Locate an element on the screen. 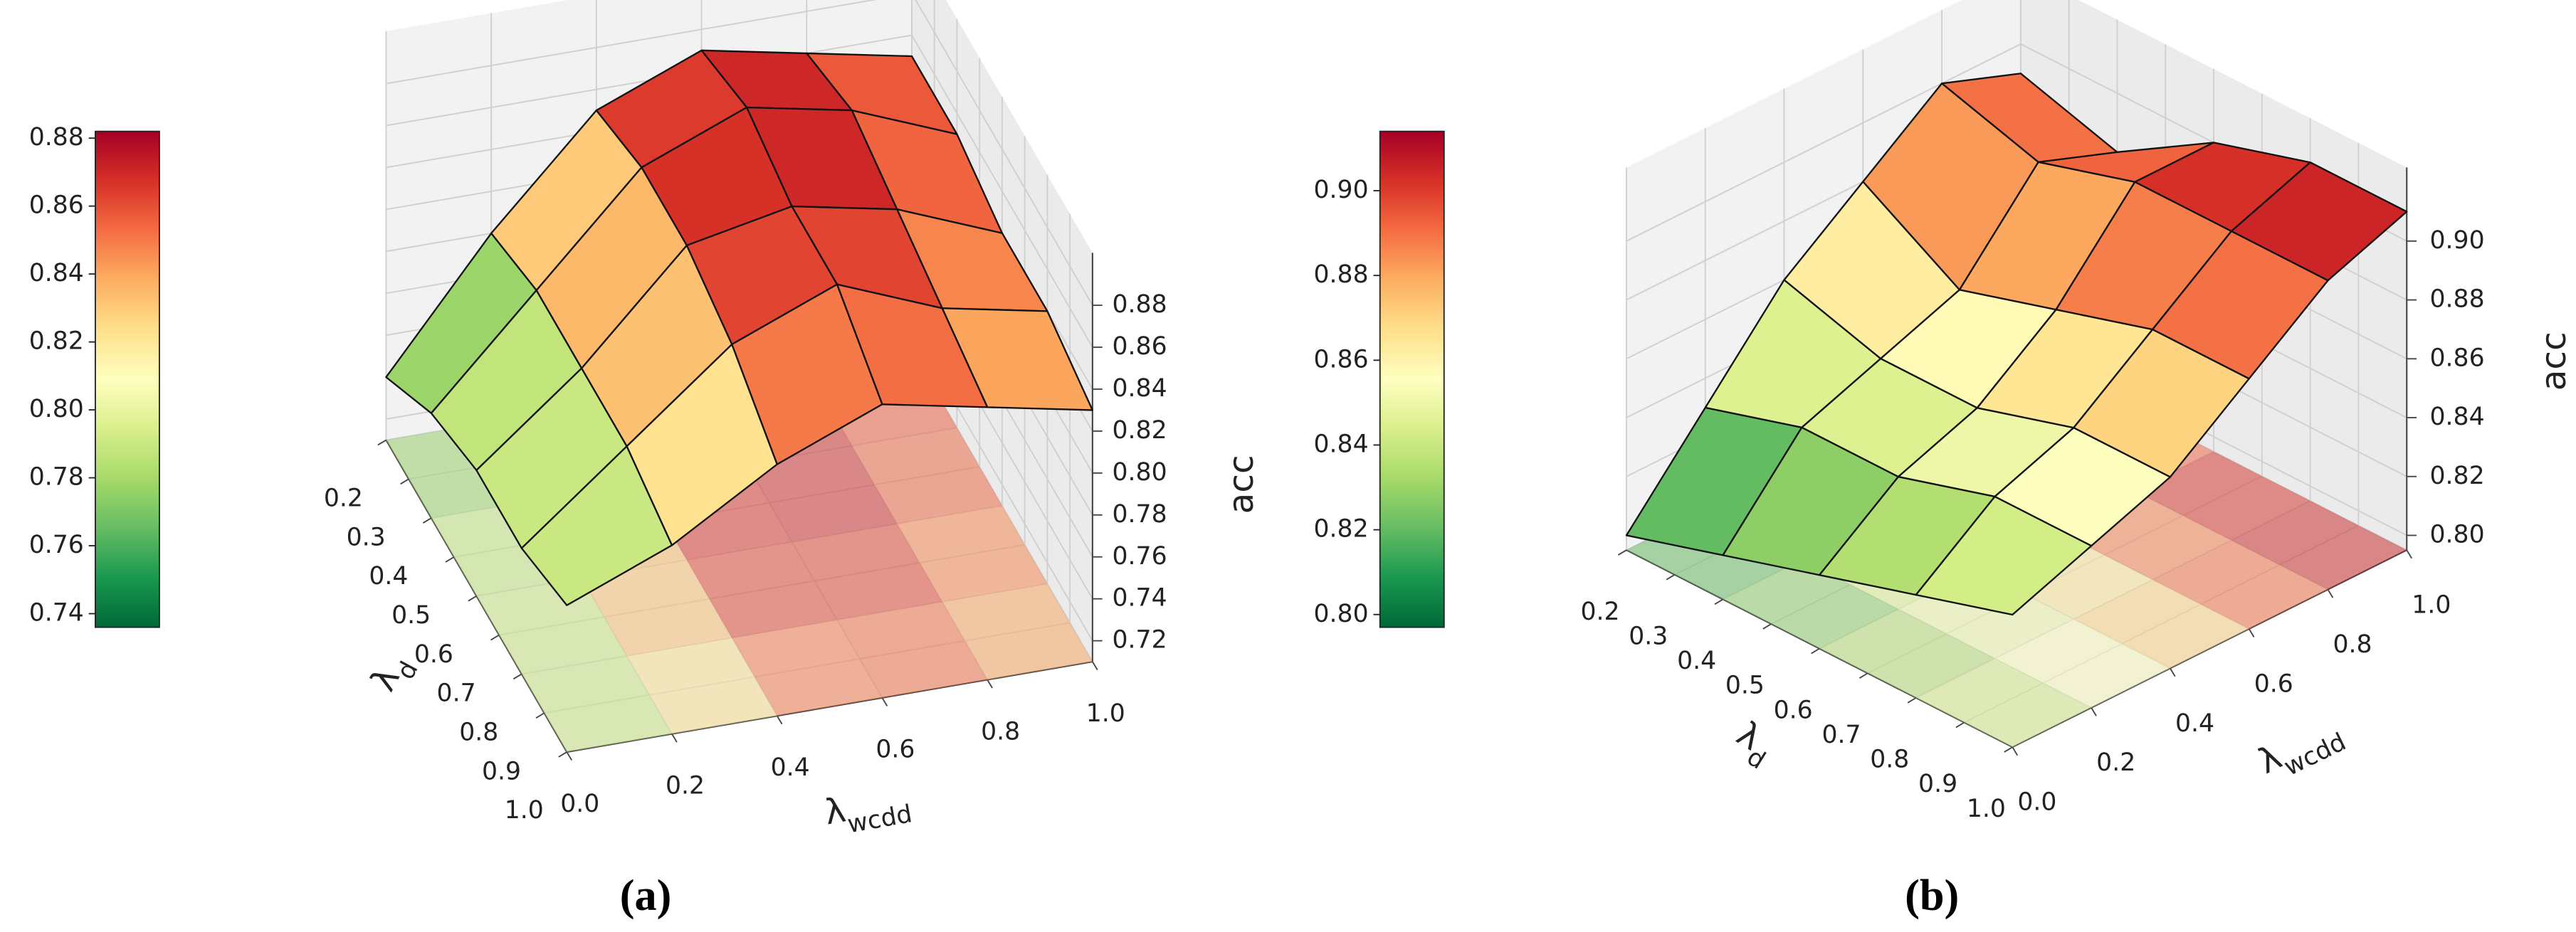 Image resolution: width=2576 pixels, height=932 pixels. y-tick-label: 0.4 is located at coordinates (389, 576).